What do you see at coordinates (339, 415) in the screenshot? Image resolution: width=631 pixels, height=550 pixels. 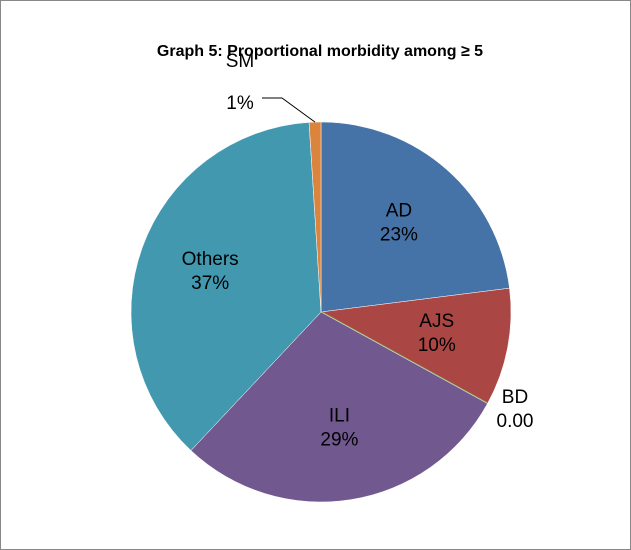 I see `slice-label: ILI` at bounding box center [339, 415].